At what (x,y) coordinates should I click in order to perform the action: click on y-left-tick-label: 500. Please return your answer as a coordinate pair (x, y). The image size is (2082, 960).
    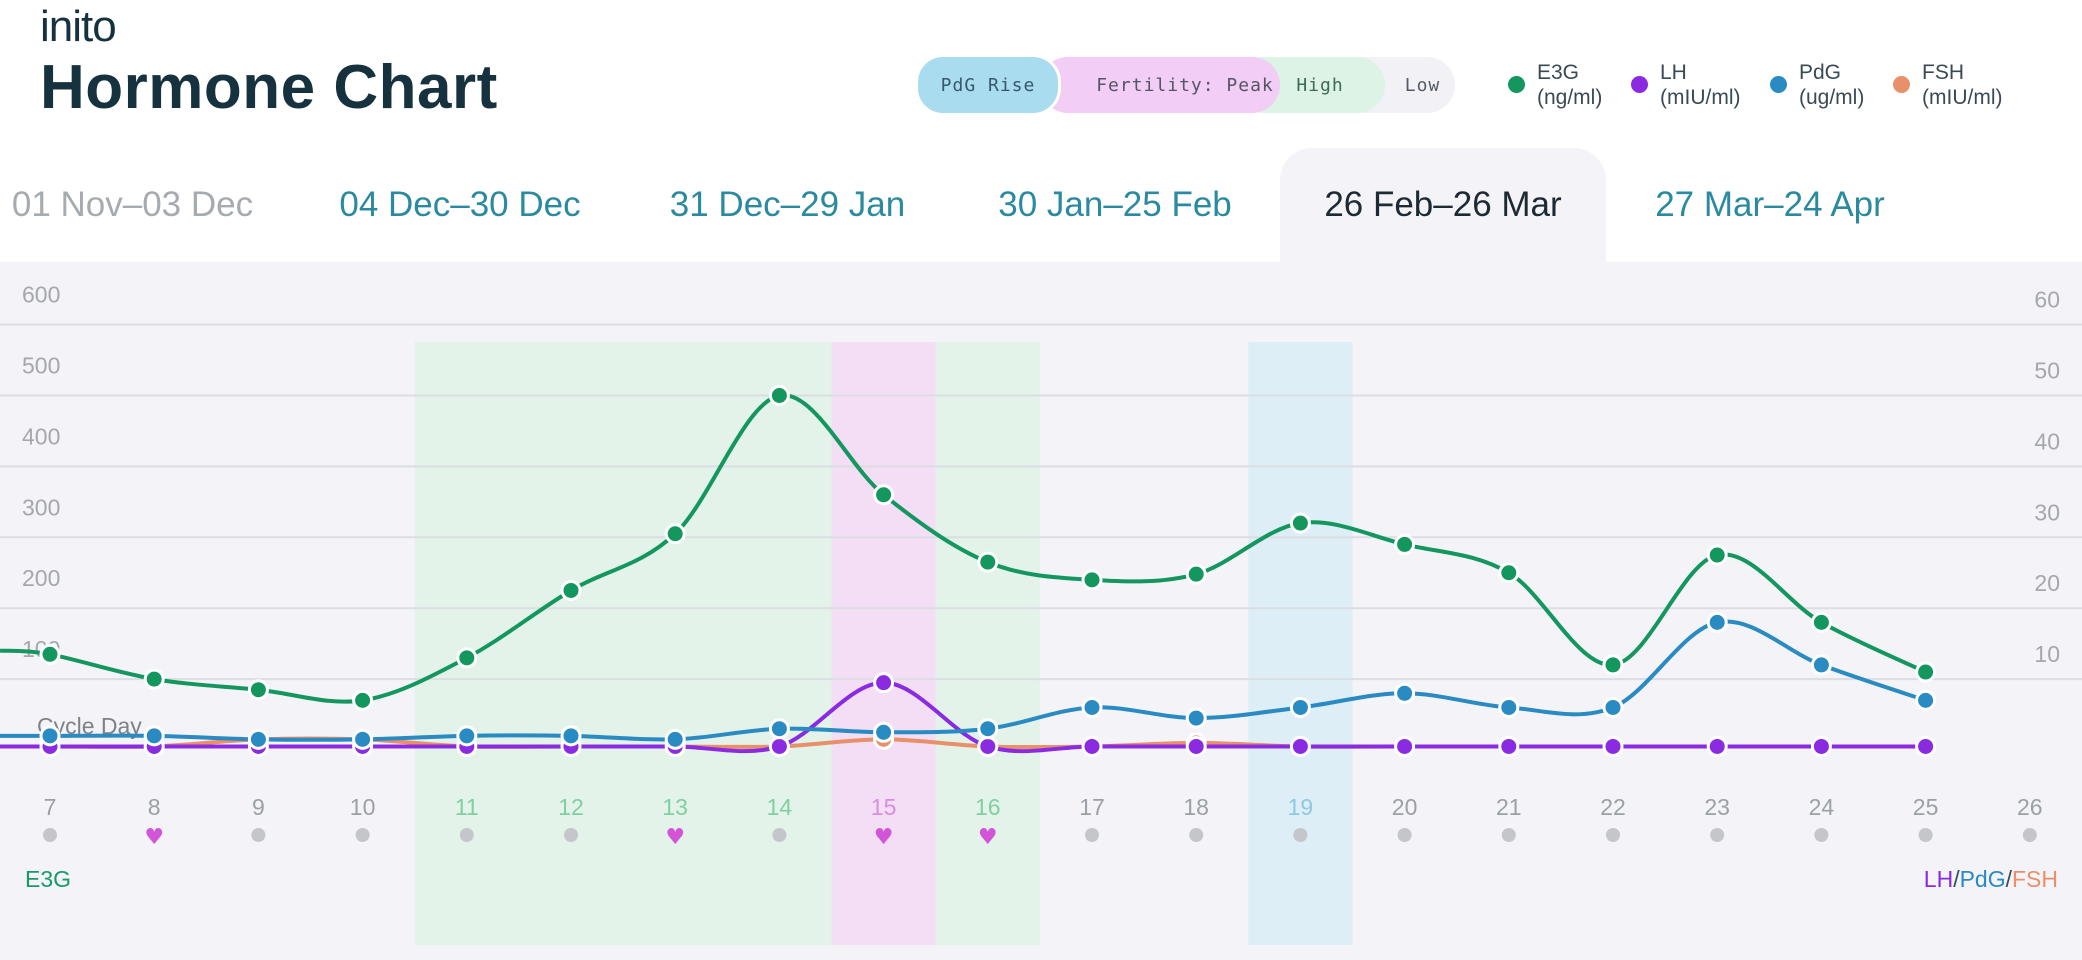
    Looking at the image, I should click on (41, 366).